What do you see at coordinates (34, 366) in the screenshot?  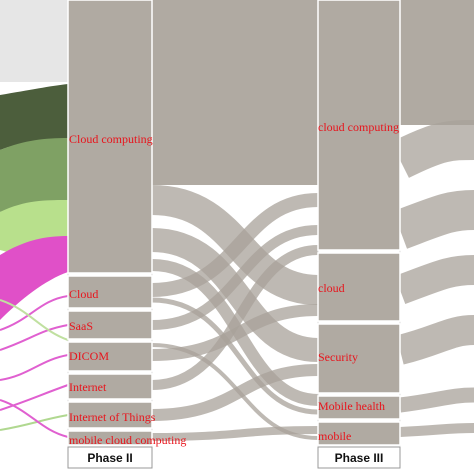 I see `left-thin-flows` at bounding box center [34, 366].